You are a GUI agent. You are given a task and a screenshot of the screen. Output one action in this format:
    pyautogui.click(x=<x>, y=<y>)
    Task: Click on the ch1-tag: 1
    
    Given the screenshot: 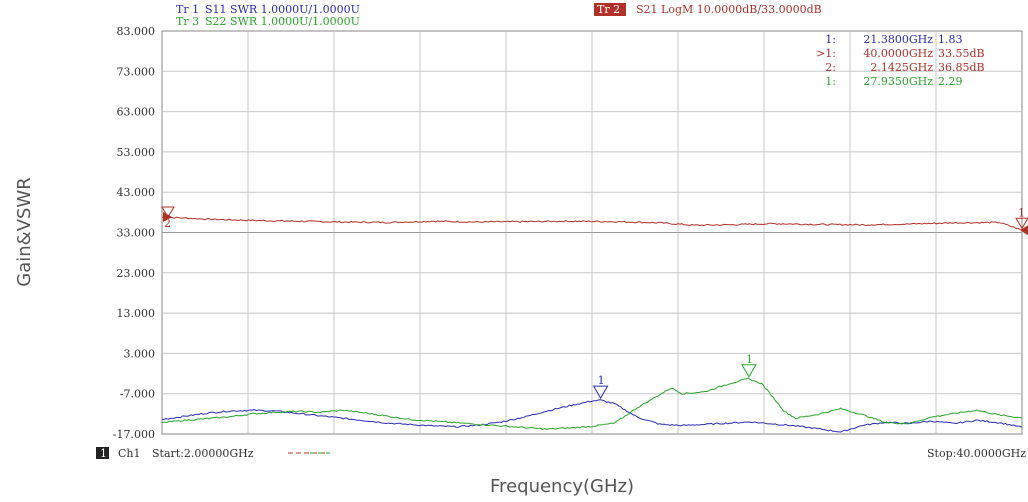 What is the action you would take?
    pyautogui.click(x=103, y=453)
    